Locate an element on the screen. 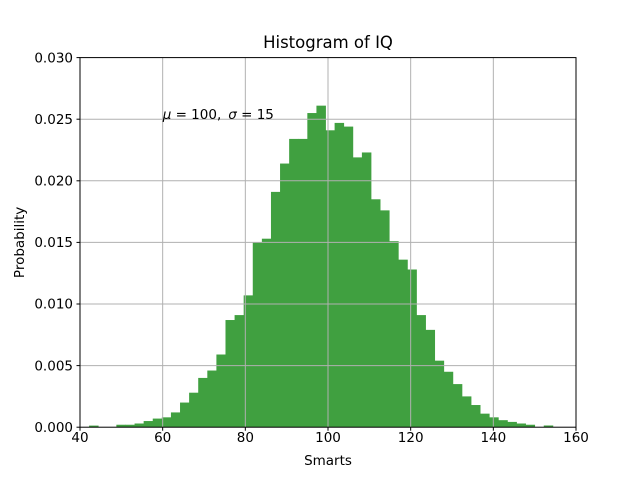 Image resolution: width=640 pixels, height=480 pixels. chart-title: Histogram of IQ is located at coordinates (328, 42).